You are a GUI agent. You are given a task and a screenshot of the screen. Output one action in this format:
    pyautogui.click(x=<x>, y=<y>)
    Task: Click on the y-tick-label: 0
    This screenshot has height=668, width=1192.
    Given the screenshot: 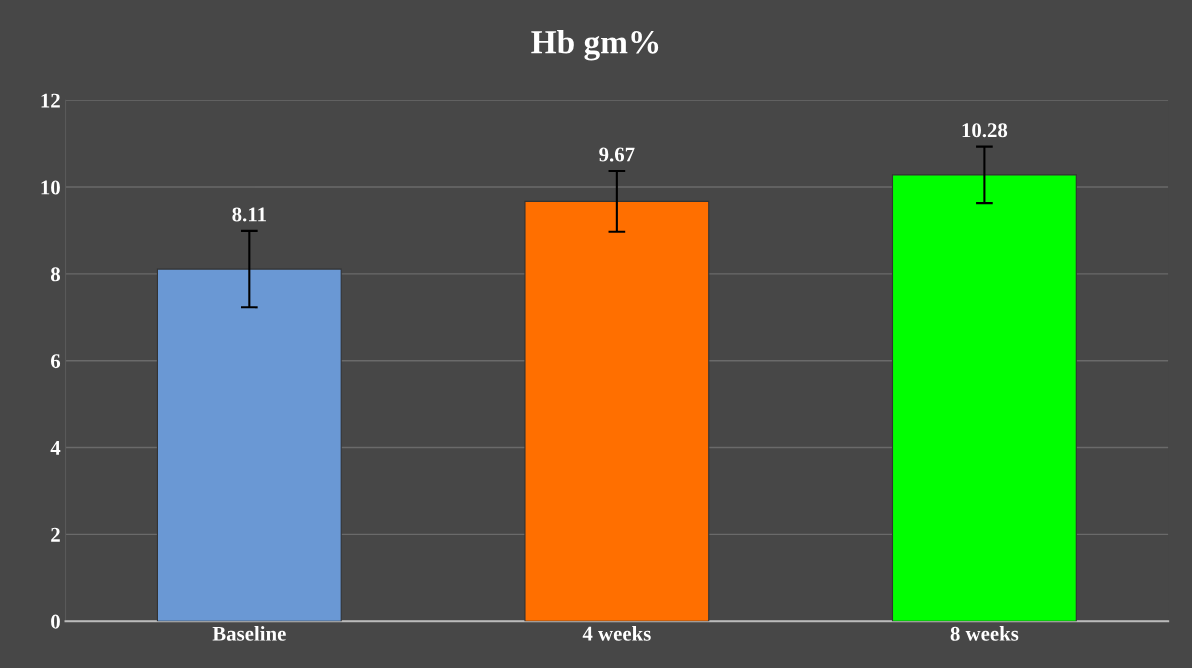 What is the action you would take?
    pyautogui.click(x=55, y=621)
    